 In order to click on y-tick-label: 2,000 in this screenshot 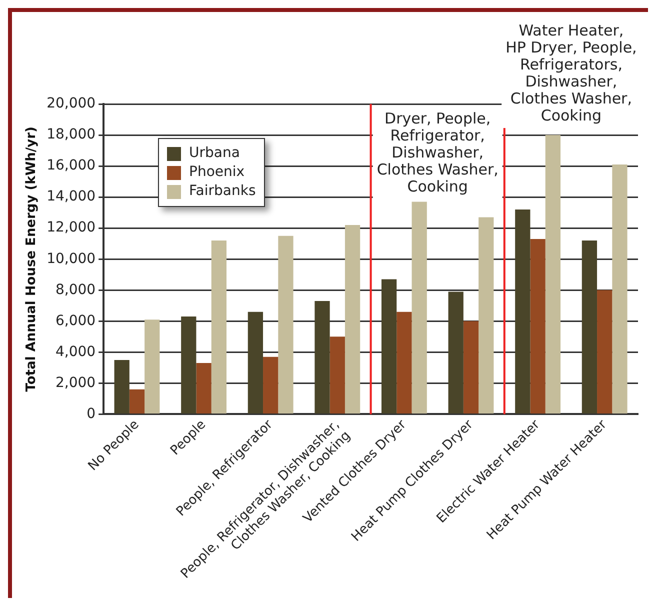, I will do `click(75, 382)`.